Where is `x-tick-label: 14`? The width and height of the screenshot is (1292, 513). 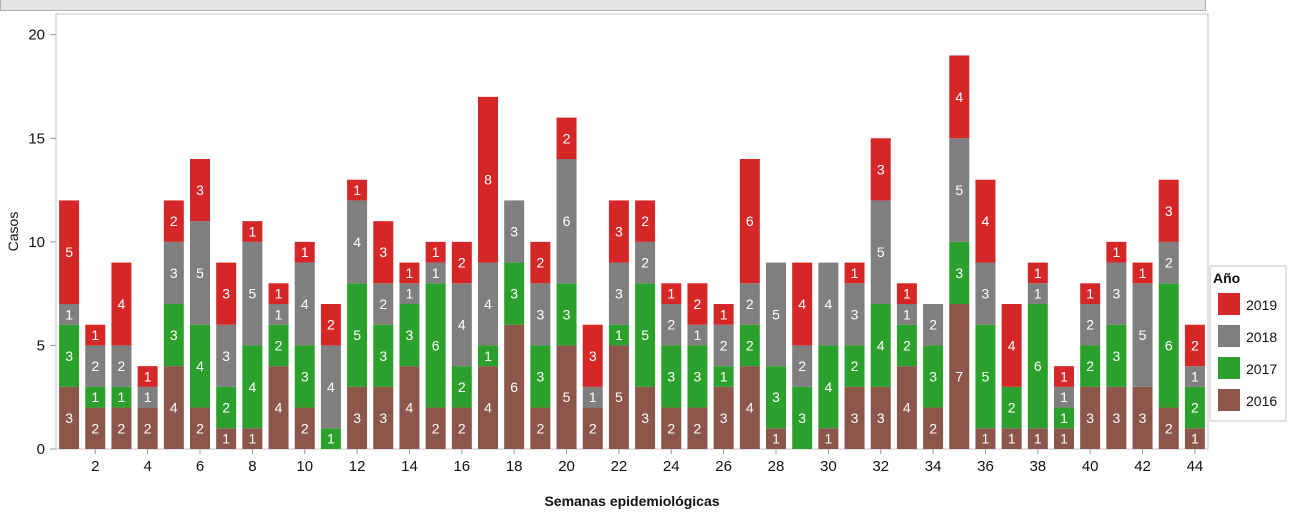 x-tick-label: 14 is located at coordinates (409, 466).